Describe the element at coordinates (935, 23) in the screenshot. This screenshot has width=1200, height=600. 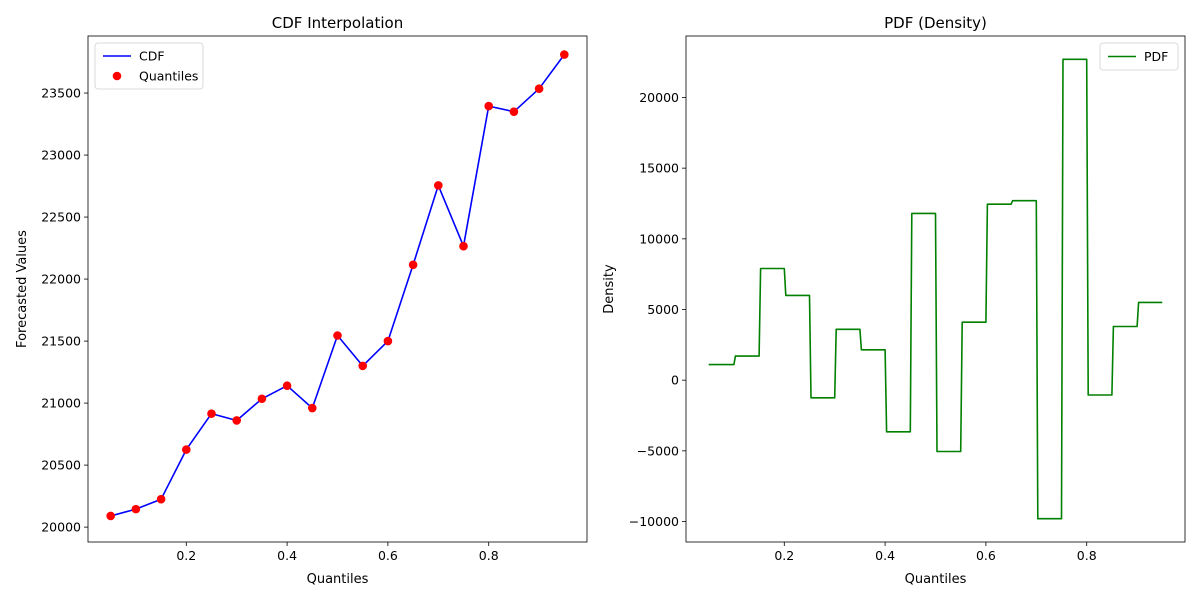
I see `chart-title: PDF (Density)` at that location.